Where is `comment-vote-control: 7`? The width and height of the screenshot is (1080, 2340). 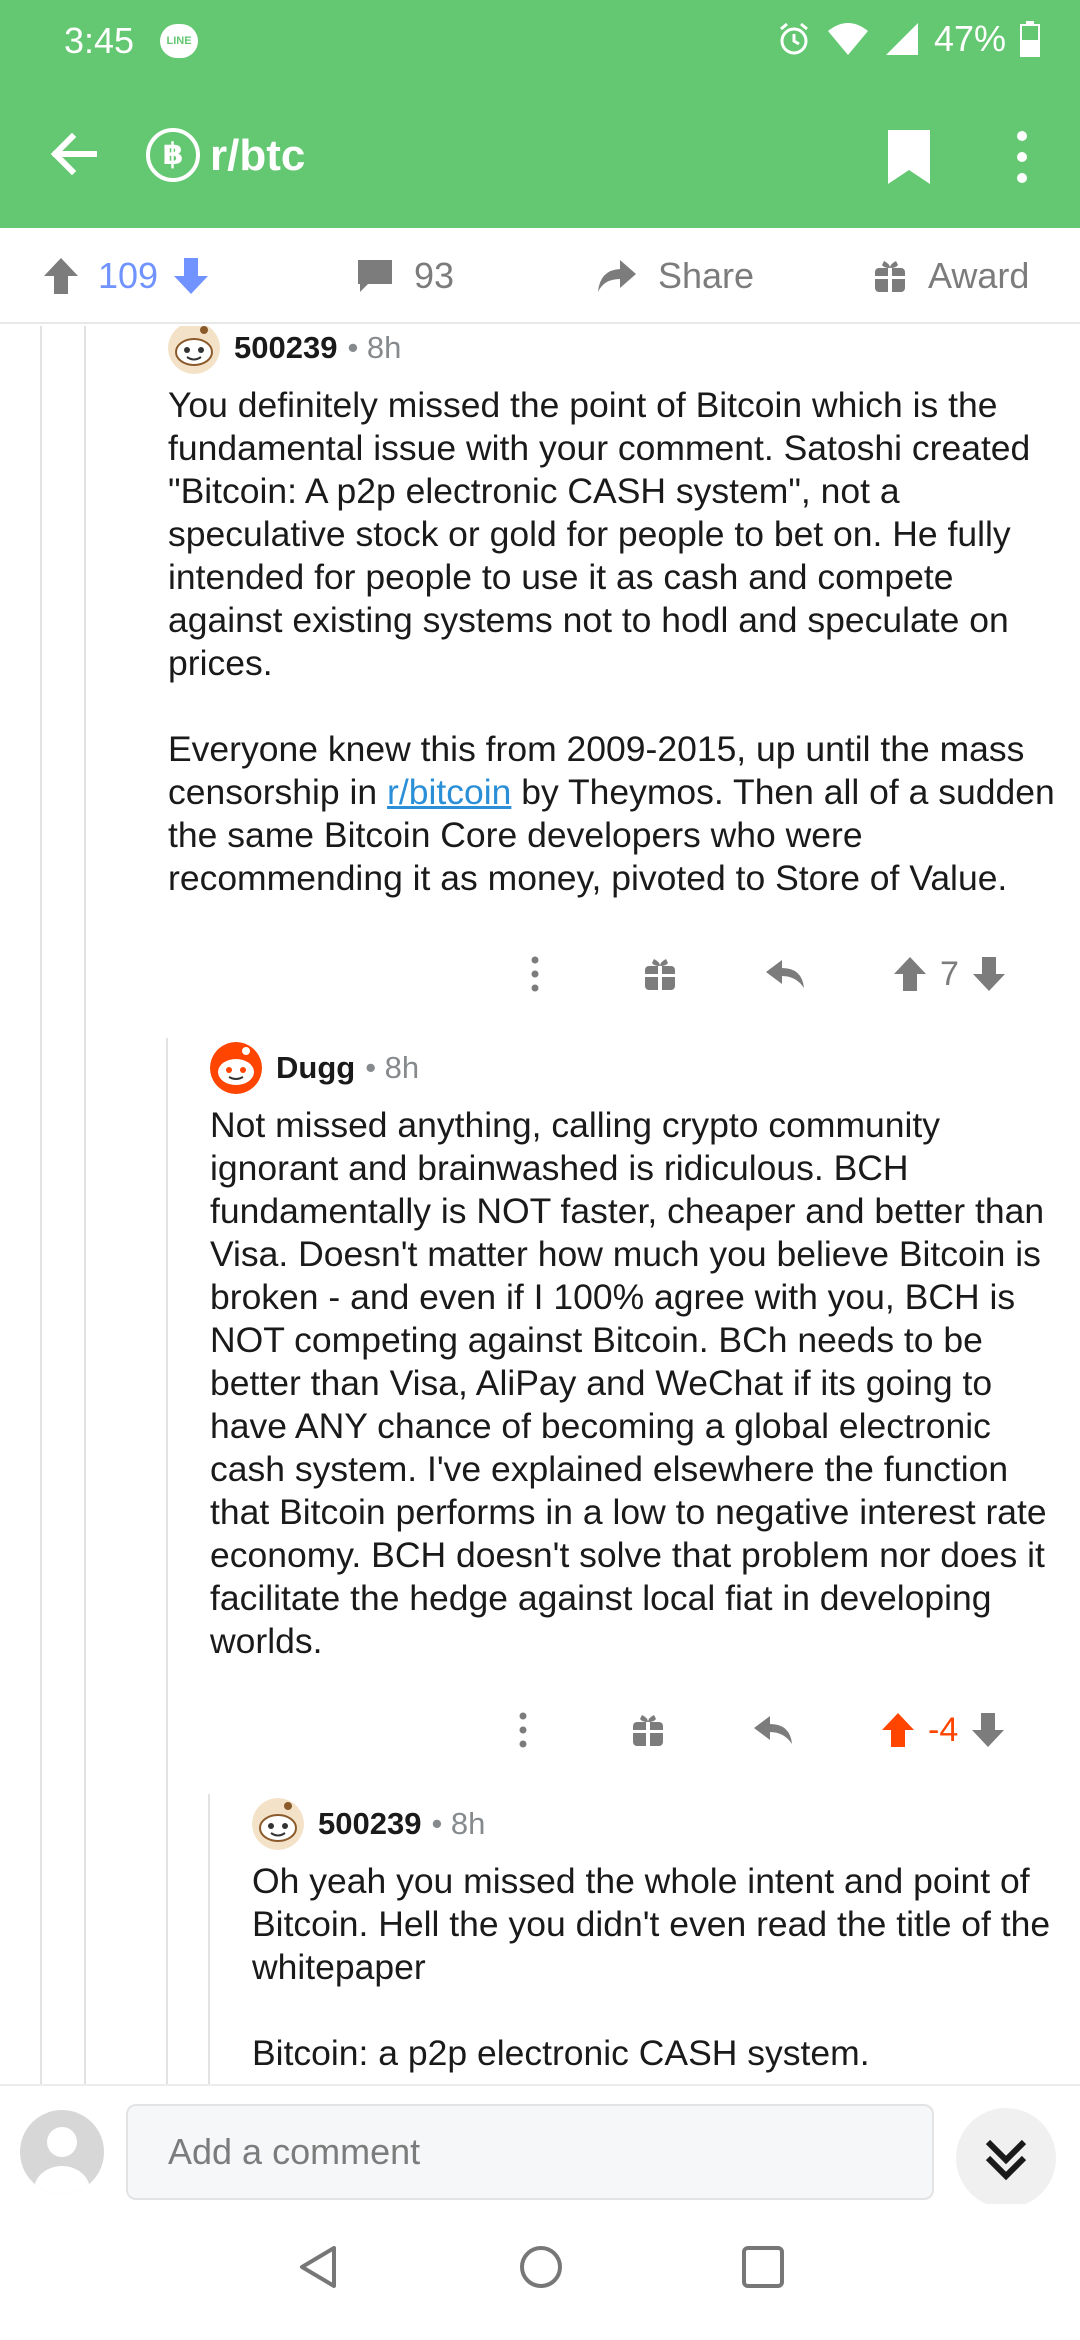 comment-vote-control: 7 is located at coordinates (949, 974).